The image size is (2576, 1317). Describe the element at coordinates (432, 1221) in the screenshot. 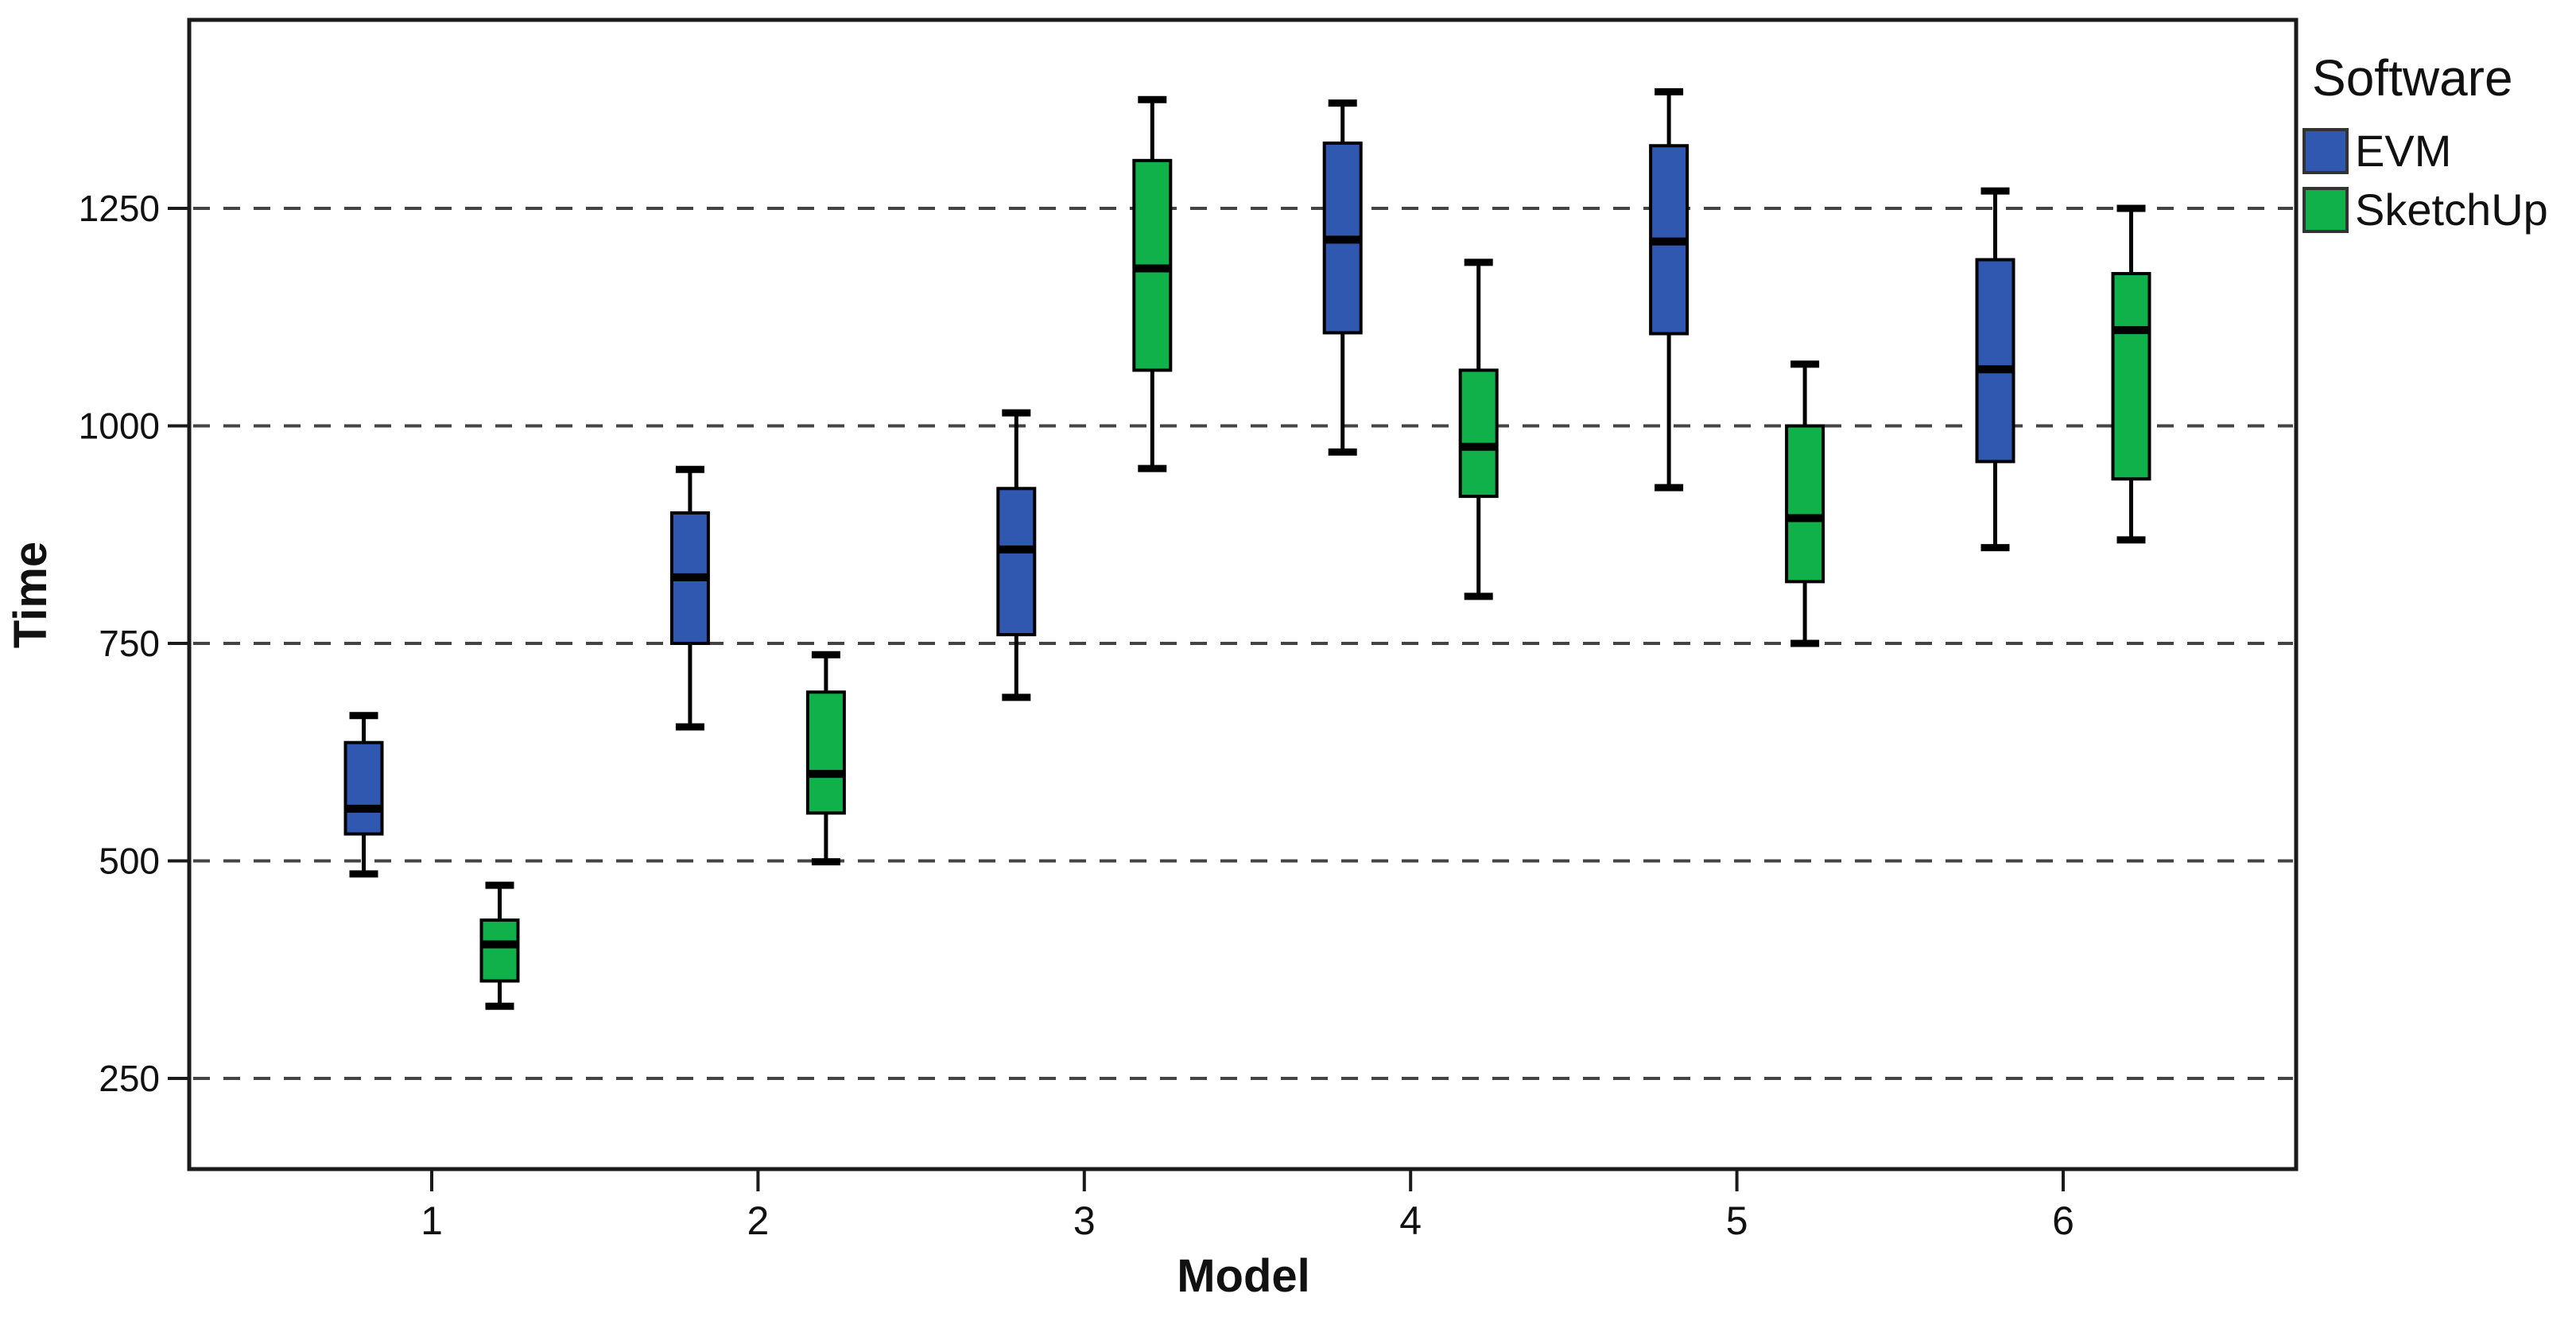

I see `x-tick-label-1: 1` at that location.